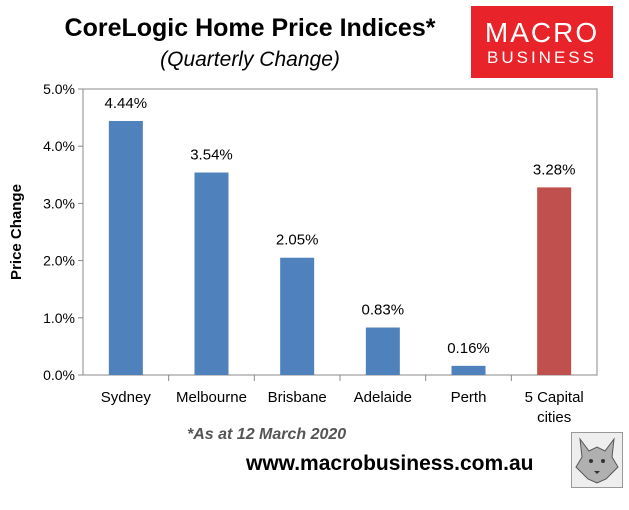 The width and height of the screenshot is (629, 510). I want to click on y-tick-label: 2.0%, so click(59, 261).